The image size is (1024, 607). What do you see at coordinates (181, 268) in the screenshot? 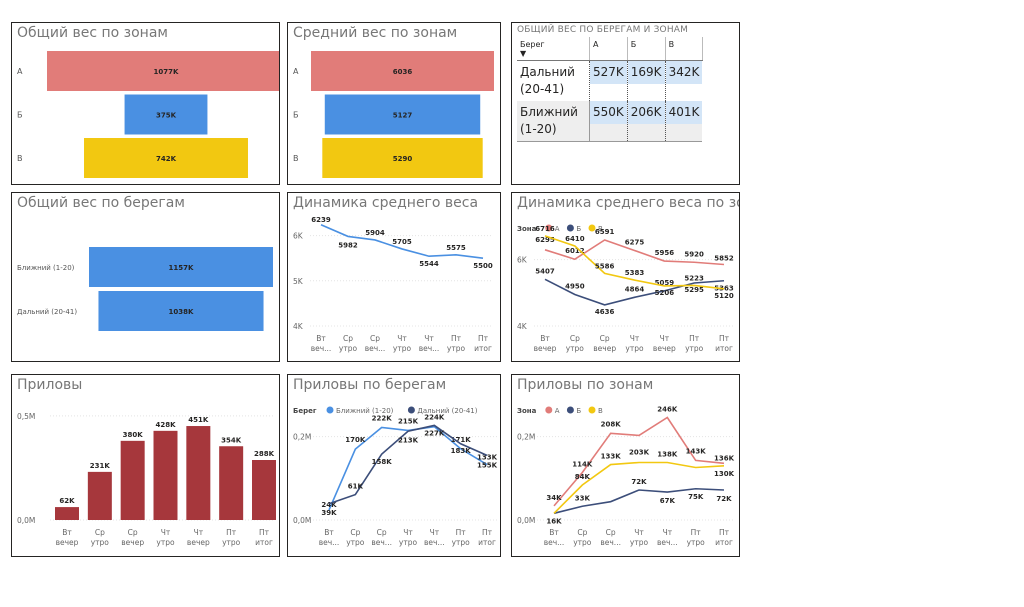
I see `data-label: 1157K` at bounding box center [181, 268].